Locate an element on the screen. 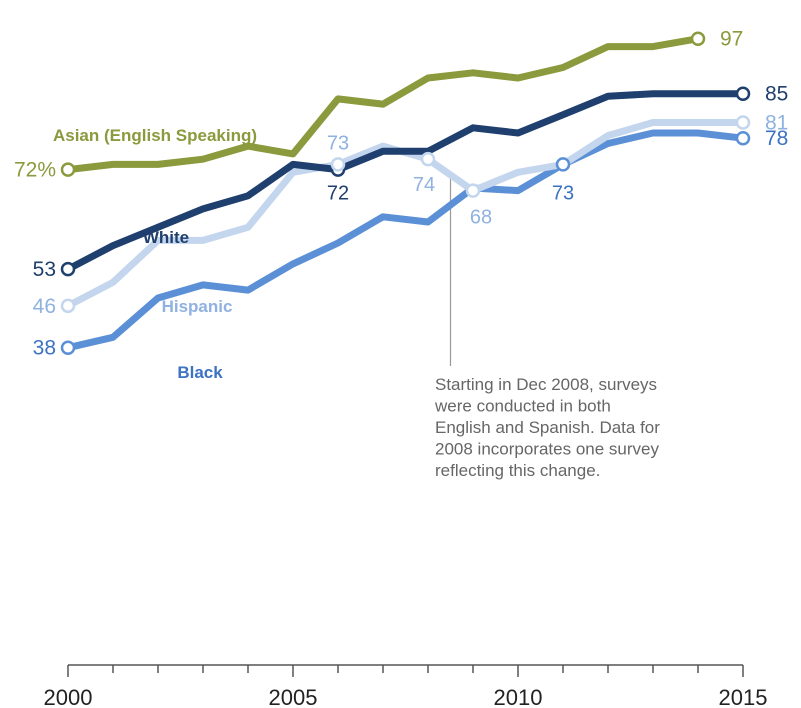  end-marker-white is located at coordinates (743, 93).